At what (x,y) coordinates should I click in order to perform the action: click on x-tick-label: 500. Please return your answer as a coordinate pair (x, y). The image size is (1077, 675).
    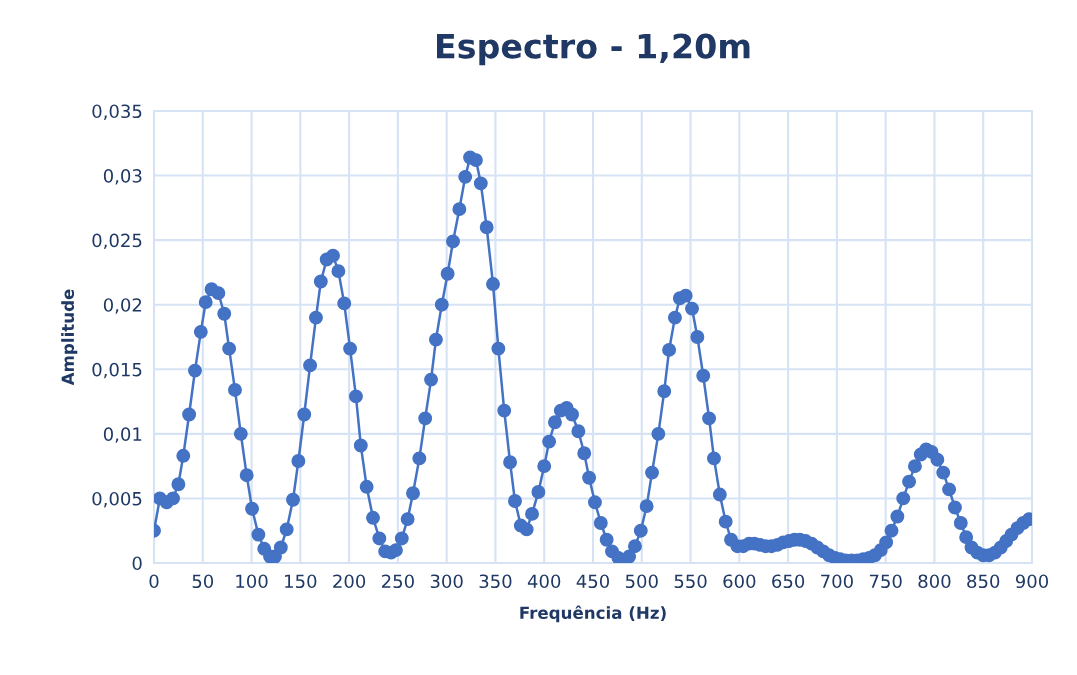
    Looking at the image, I should click on (641, 581).